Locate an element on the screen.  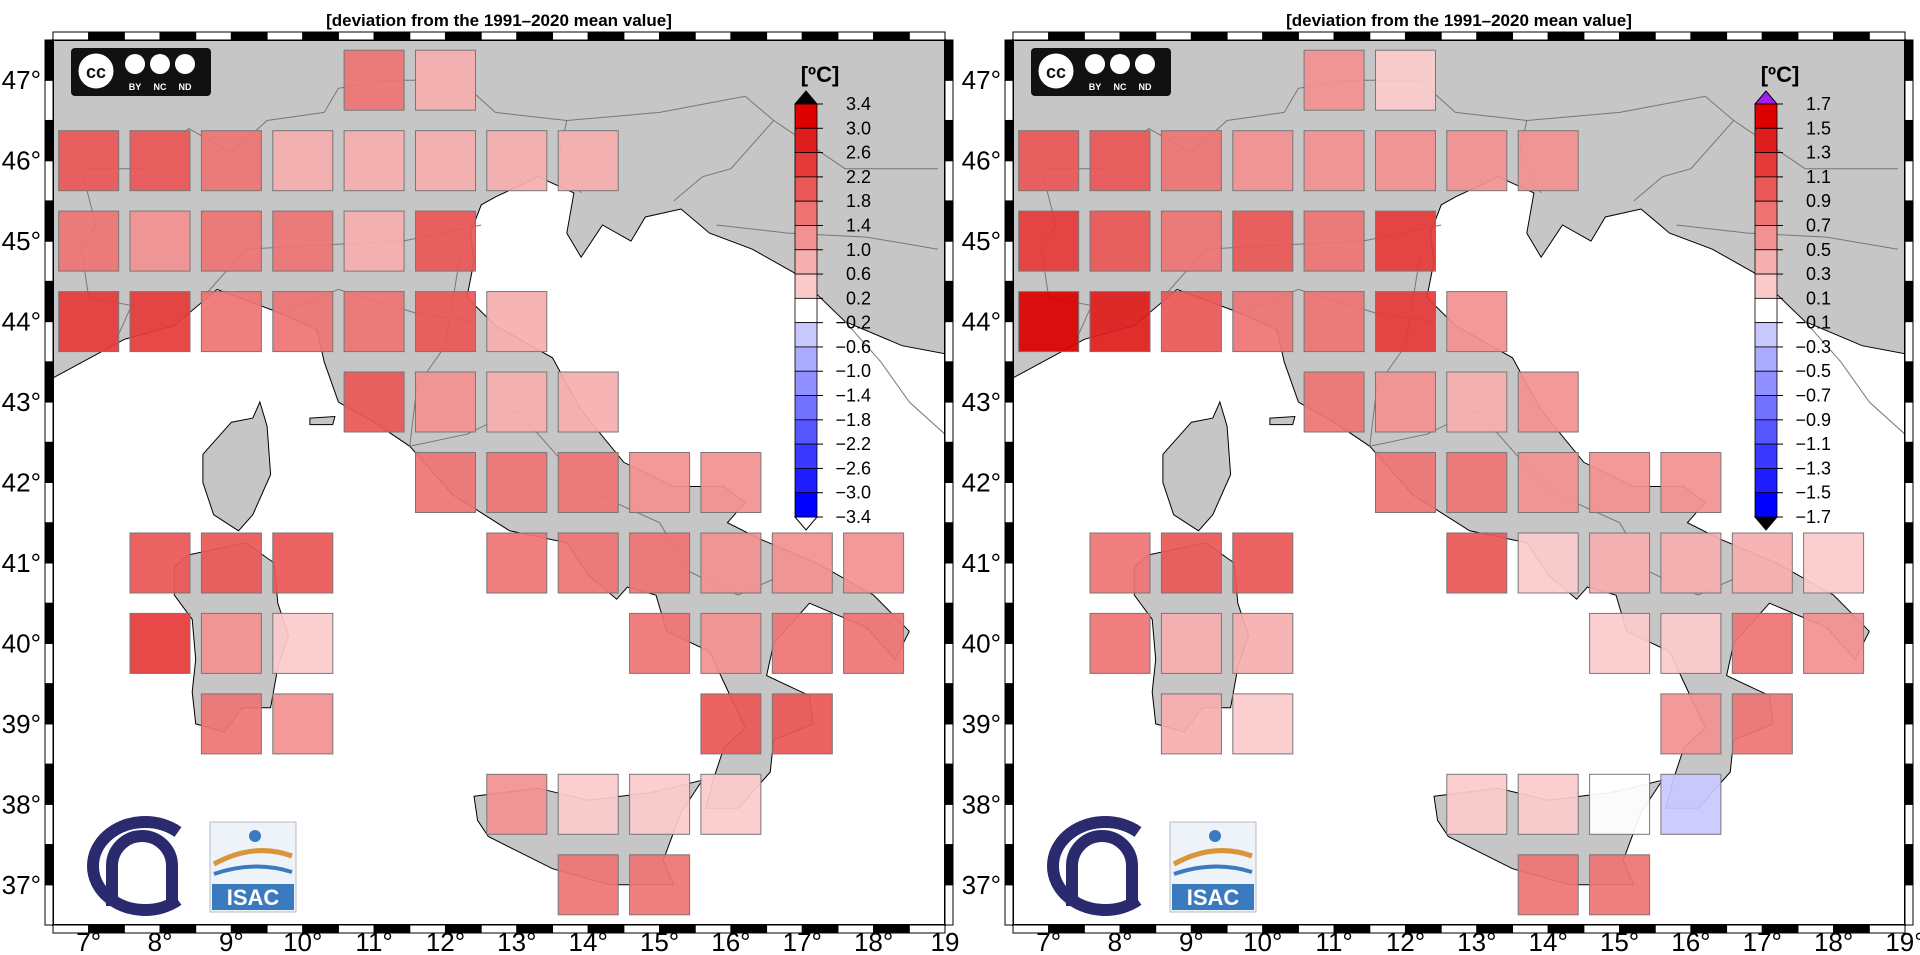
colorbar-label: −0.1 is located at coordinates (1813, 323).